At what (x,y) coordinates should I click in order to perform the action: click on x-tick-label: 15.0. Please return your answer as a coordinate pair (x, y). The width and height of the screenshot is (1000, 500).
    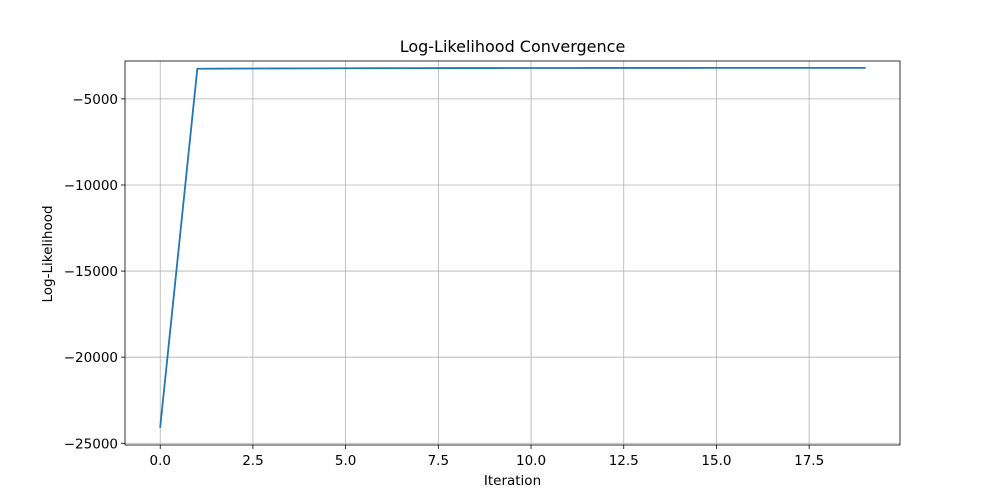
    Looking at the image, I should click on (716, 461).